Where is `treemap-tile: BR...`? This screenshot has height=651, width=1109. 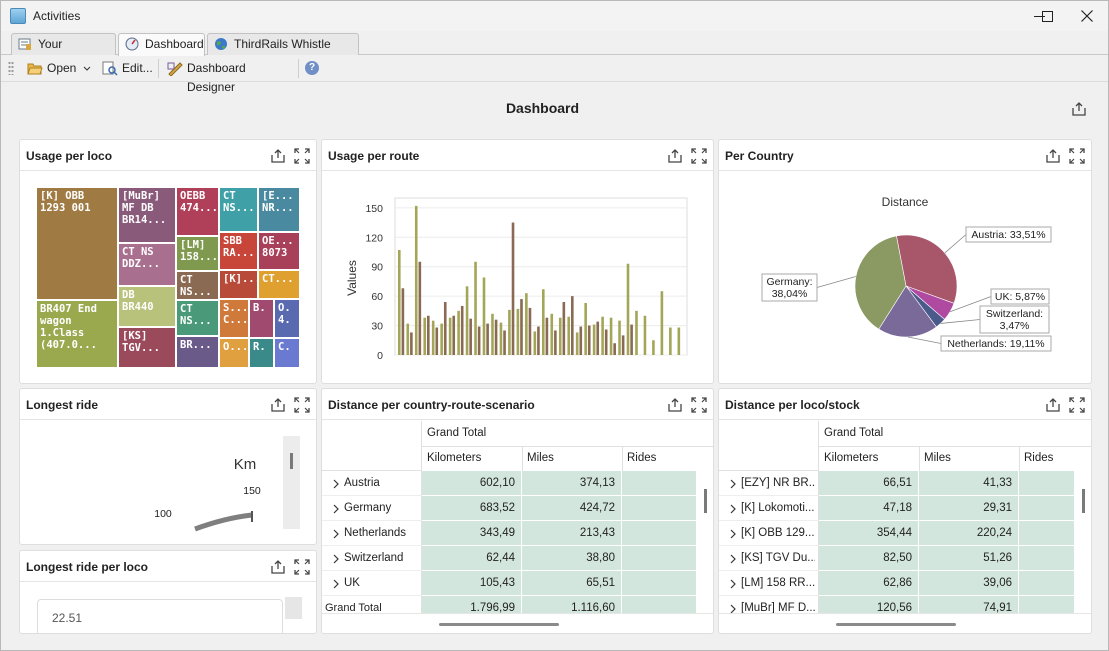 treemap-tile: BR... is located at coordinates (197, 352).